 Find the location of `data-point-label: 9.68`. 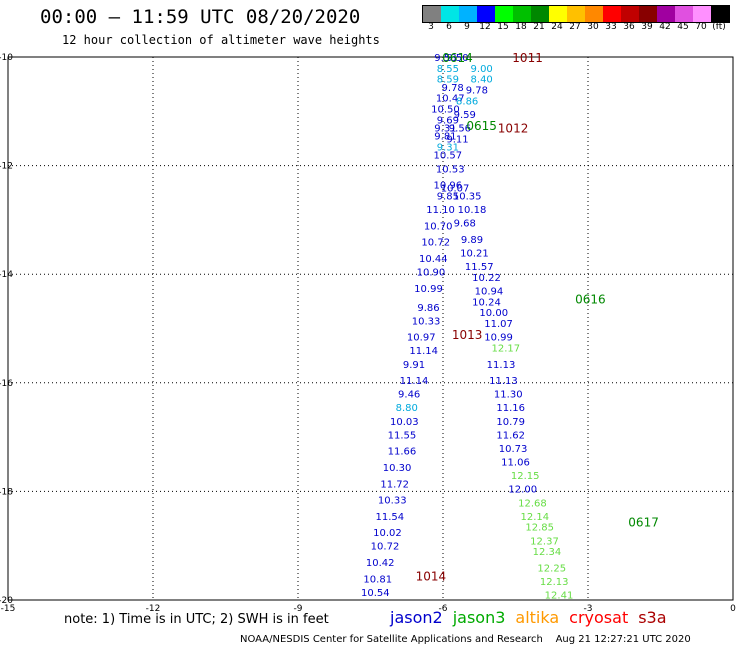

data-point-label: 9.68 is located at coordinates (465, 224).